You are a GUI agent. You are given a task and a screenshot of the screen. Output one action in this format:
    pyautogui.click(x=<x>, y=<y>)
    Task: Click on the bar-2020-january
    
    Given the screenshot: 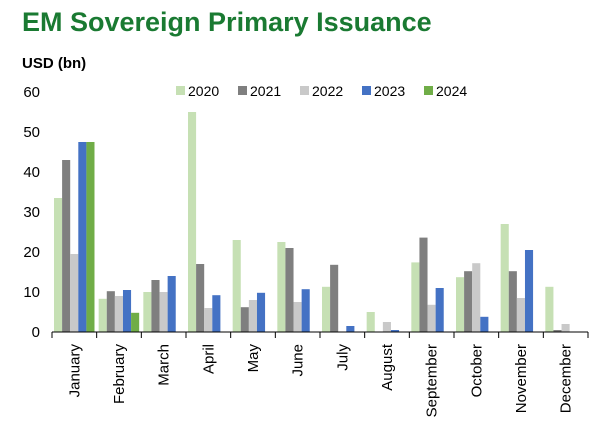 What is the action you would take?
    pyautogui.click(x=58, y=265)
    